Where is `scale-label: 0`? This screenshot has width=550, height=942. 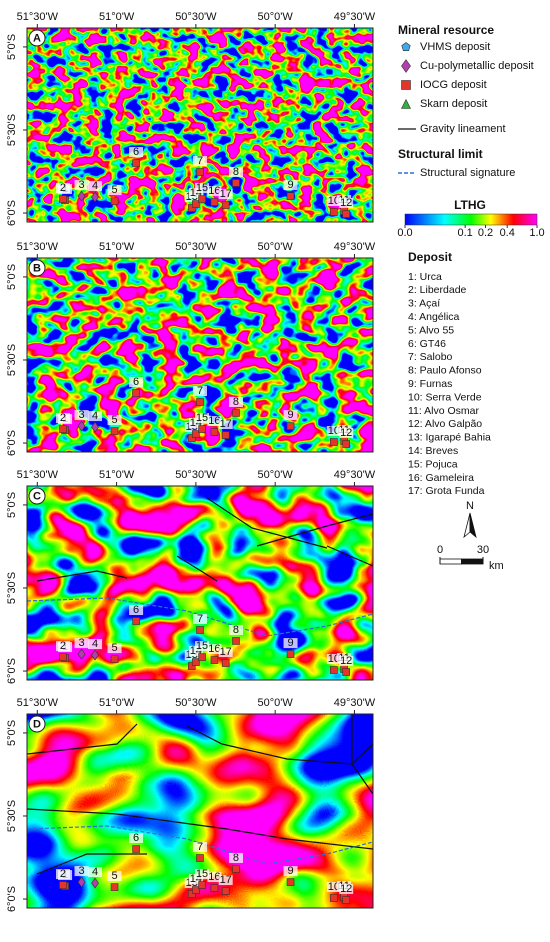
scale-label: 0 is located at coordinates (440, 550).